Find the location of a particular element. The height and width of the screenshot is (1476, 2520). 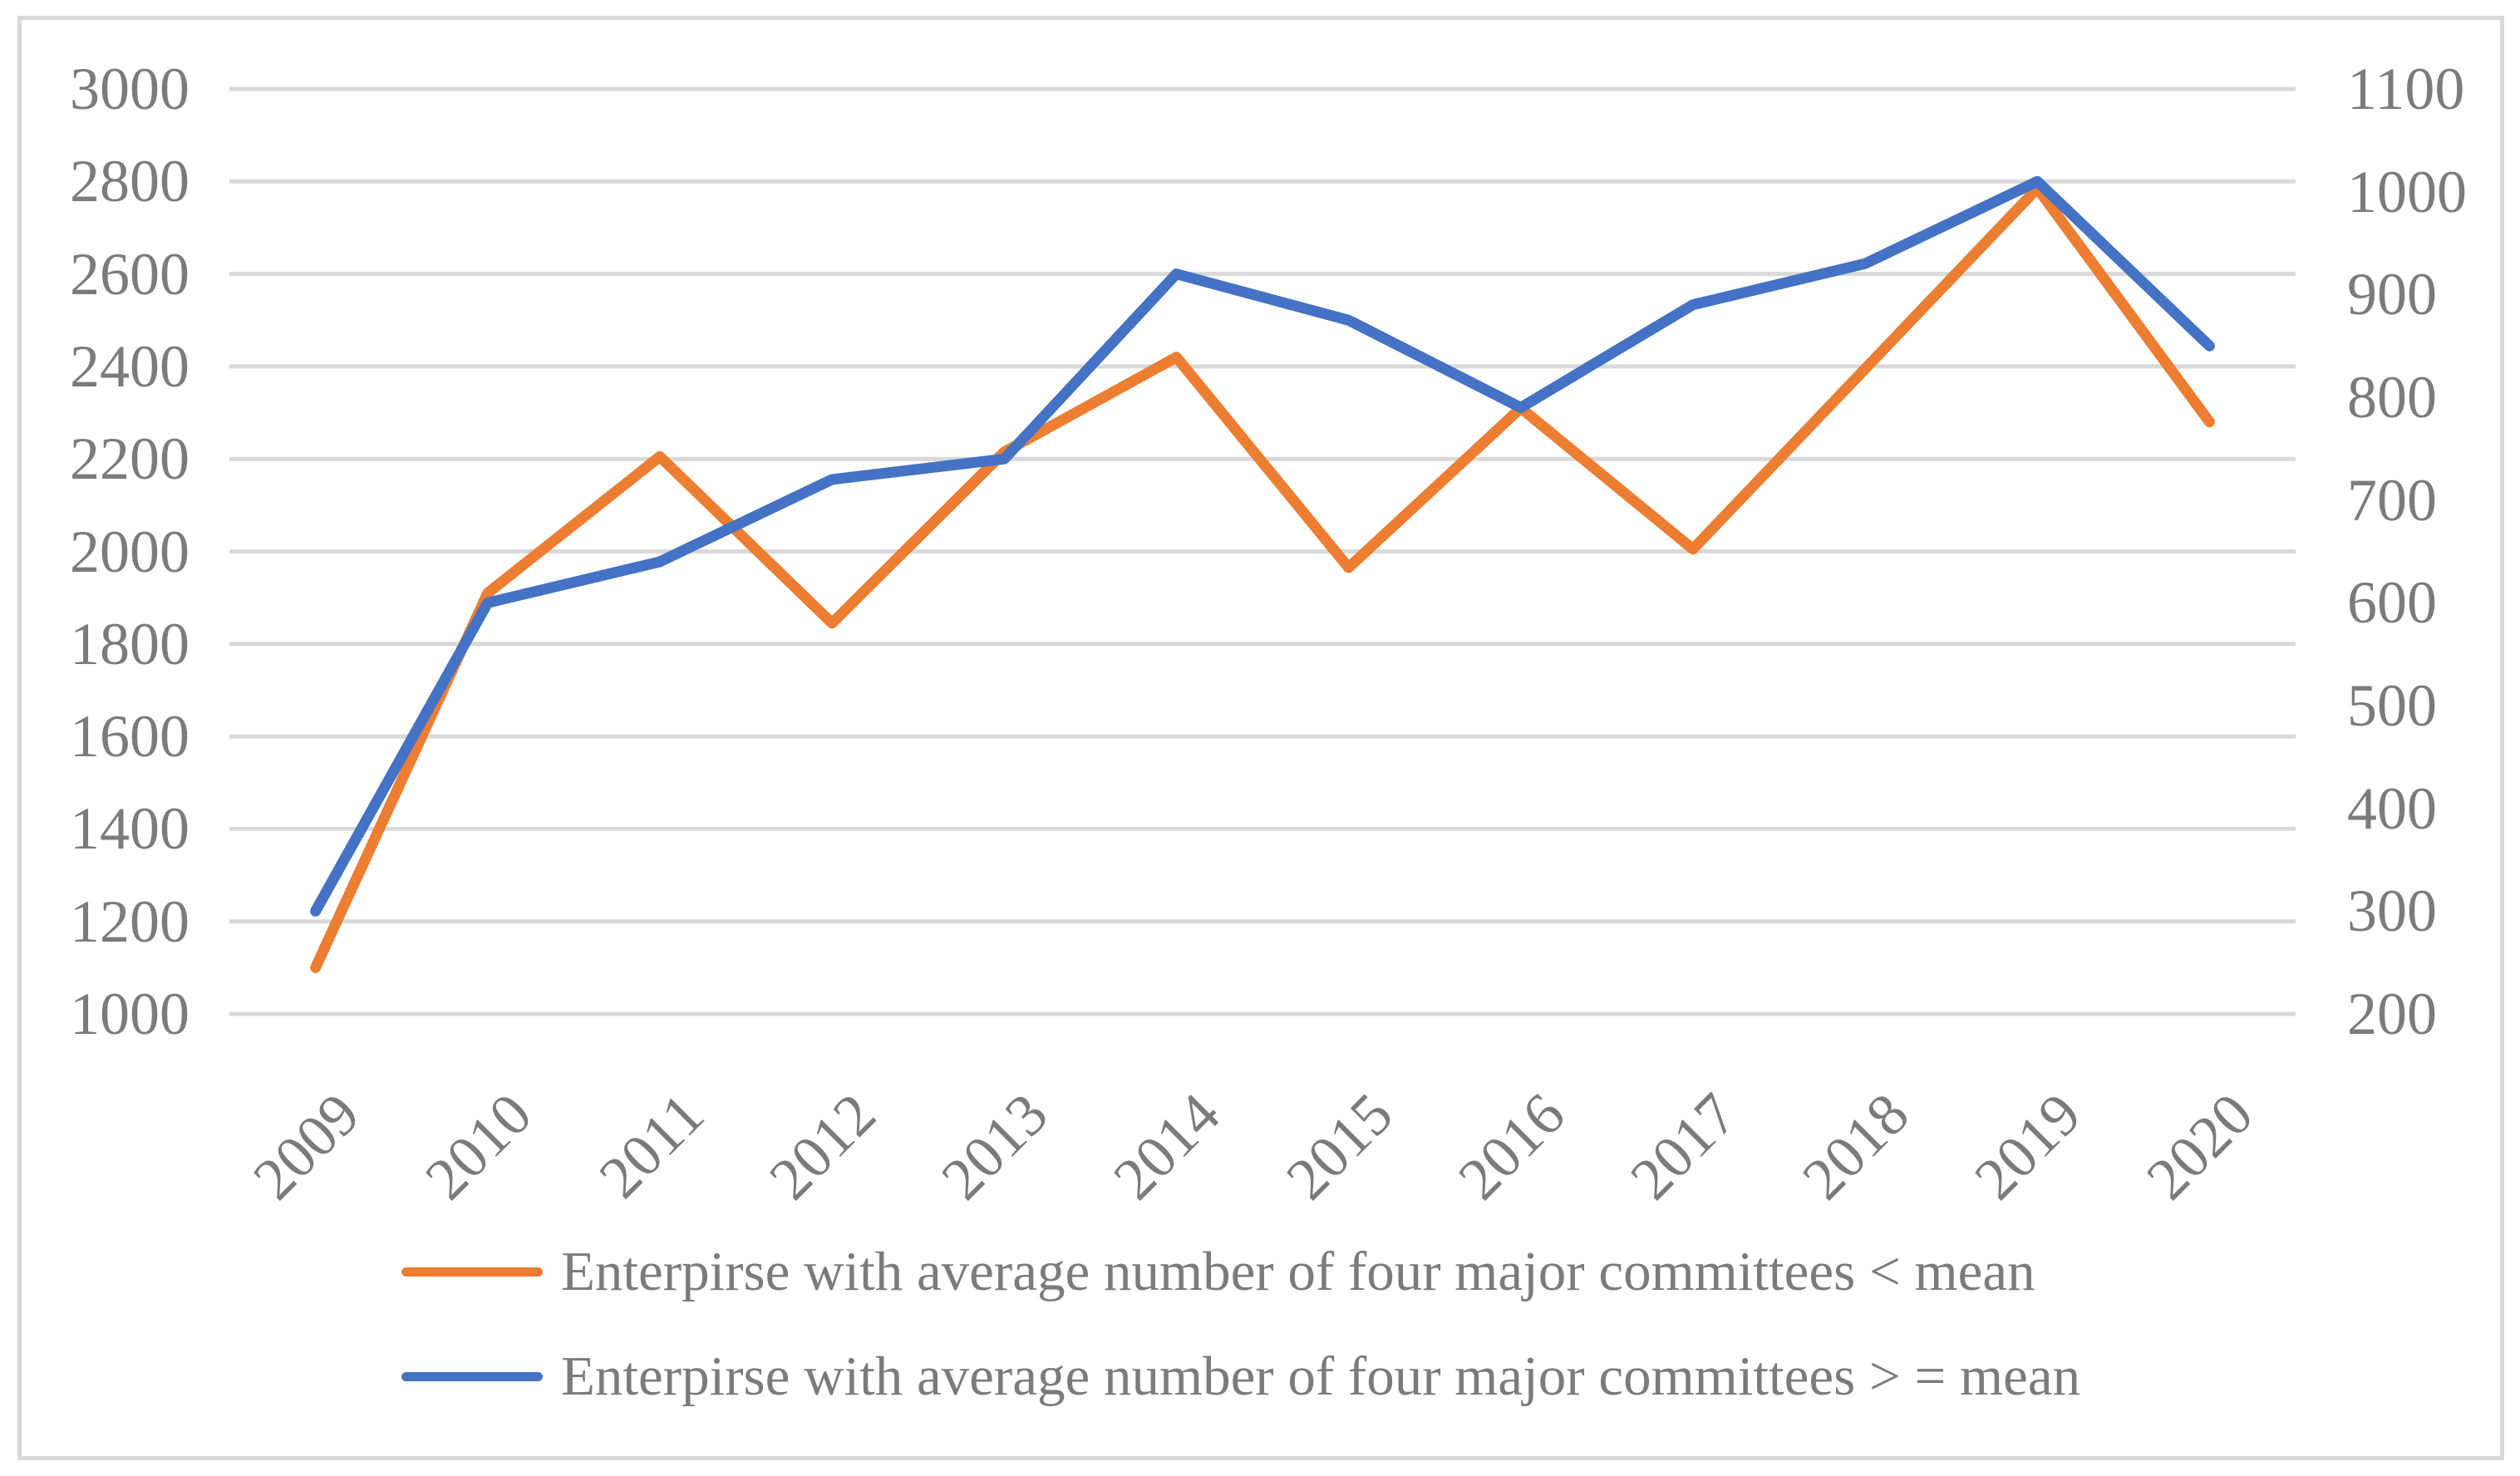

right-axis-tick: 700 is located at coordinates (2392, 500).